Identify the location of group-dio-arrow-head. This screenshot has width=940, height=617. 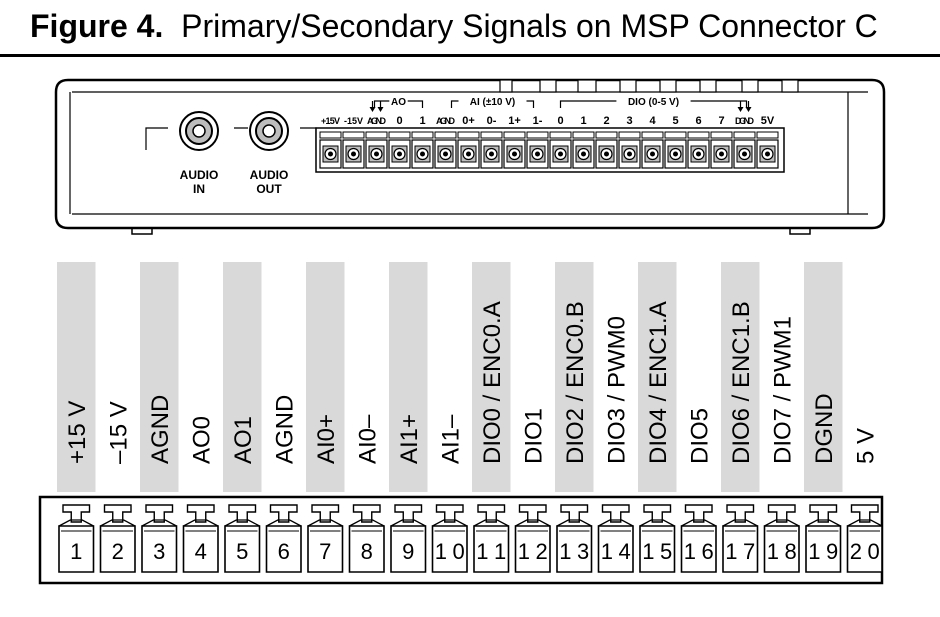
(748, 109).